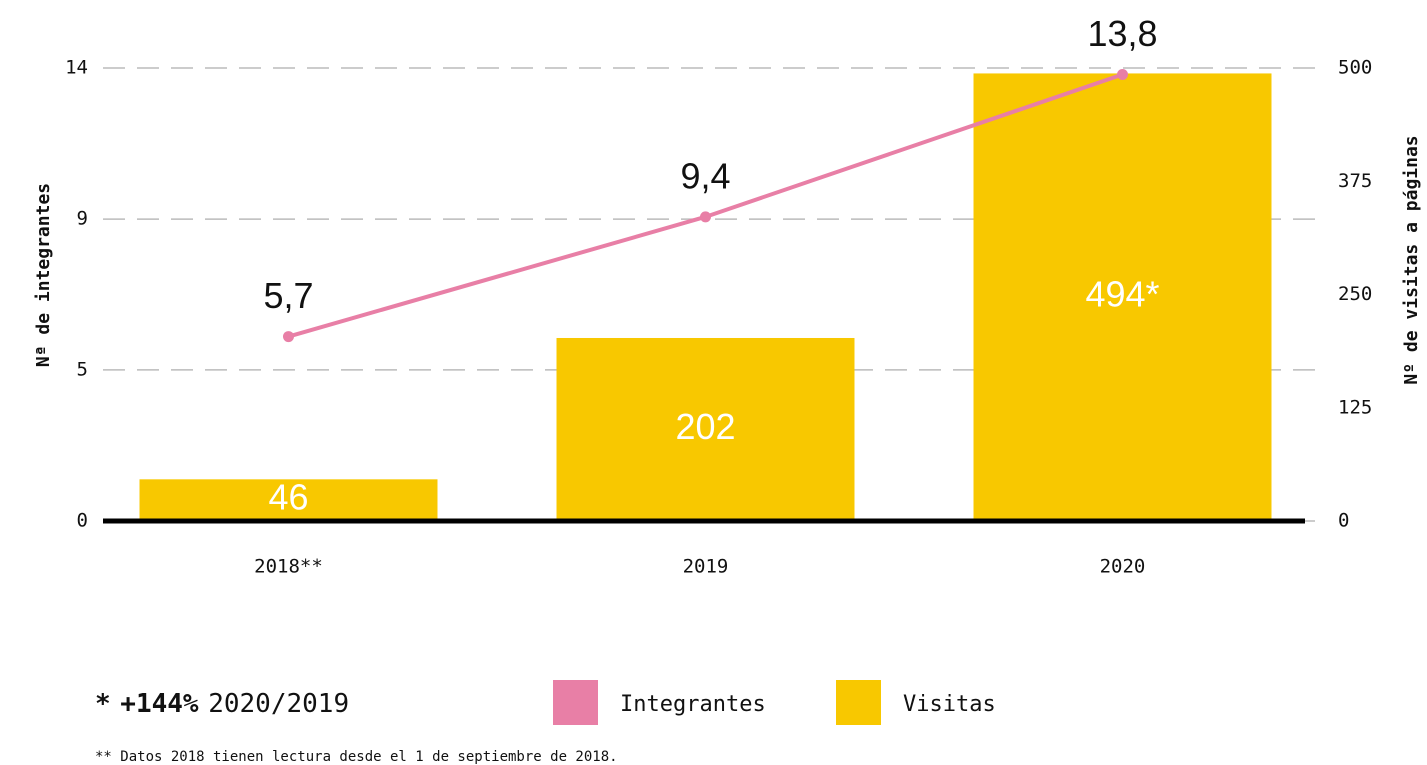  Describe the element at coordinates (949, 704) in the screenshot. I see `legend-label: Visitas` at that location.